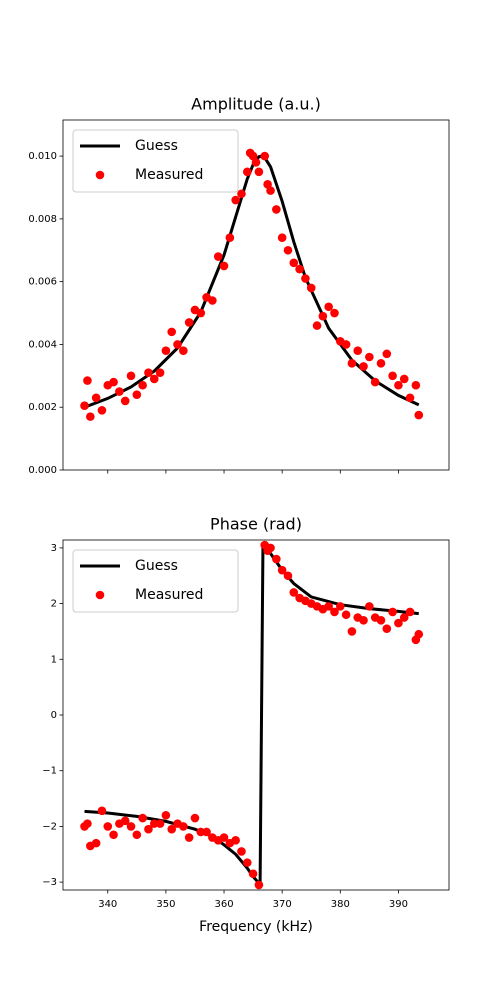 This screenshot has height=1000, width=500. Describe the element at coordinates (54, 715) in the screenshot. I see `y-tick-label: 0` at that location.